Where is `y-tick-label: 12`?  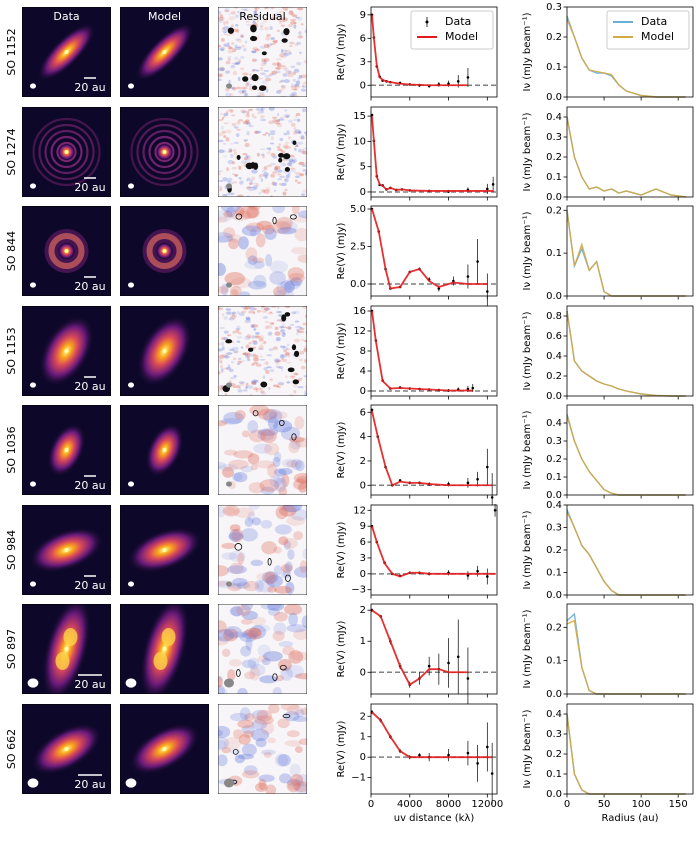
y-tick-label: 12 is located at coordinates (359, 510).